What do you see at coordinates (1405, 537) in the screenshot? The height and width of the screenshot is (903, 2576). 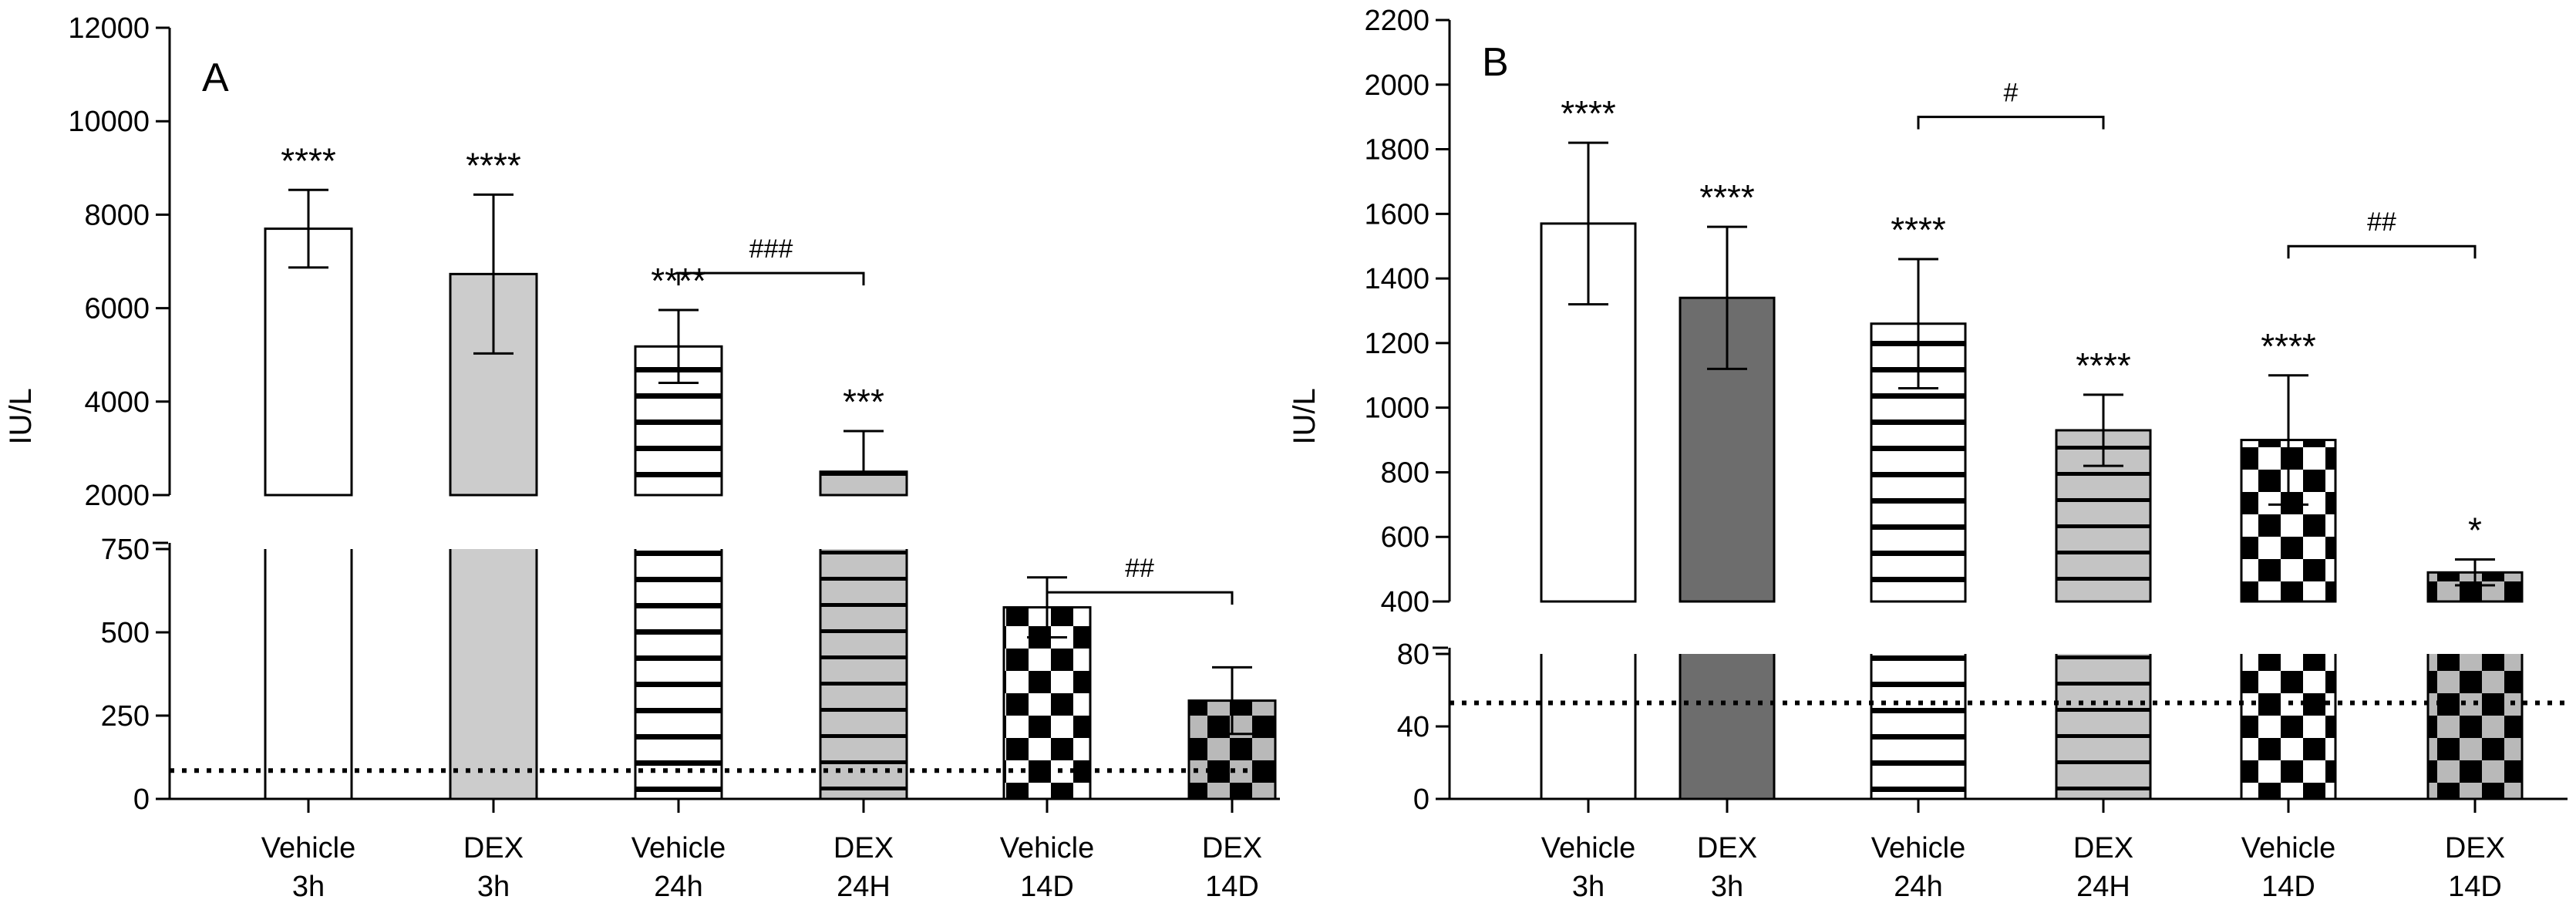 I see `y-tick-label: 600` at bounding box center [1405, 537].